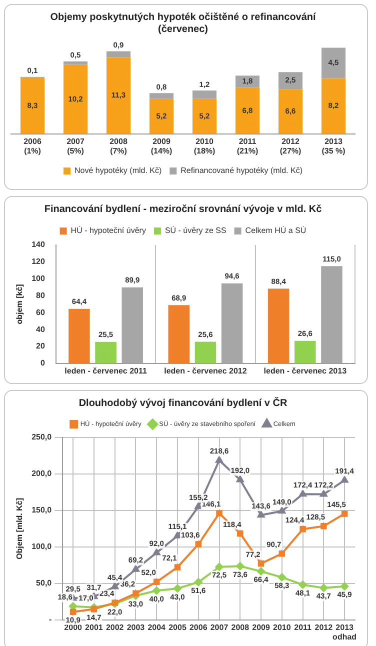  What do you see at coordinates (195, 231) in the screenshot?
I see `legend-label: SÚ - úvěry ze SS` at bounding box center [195, 231].